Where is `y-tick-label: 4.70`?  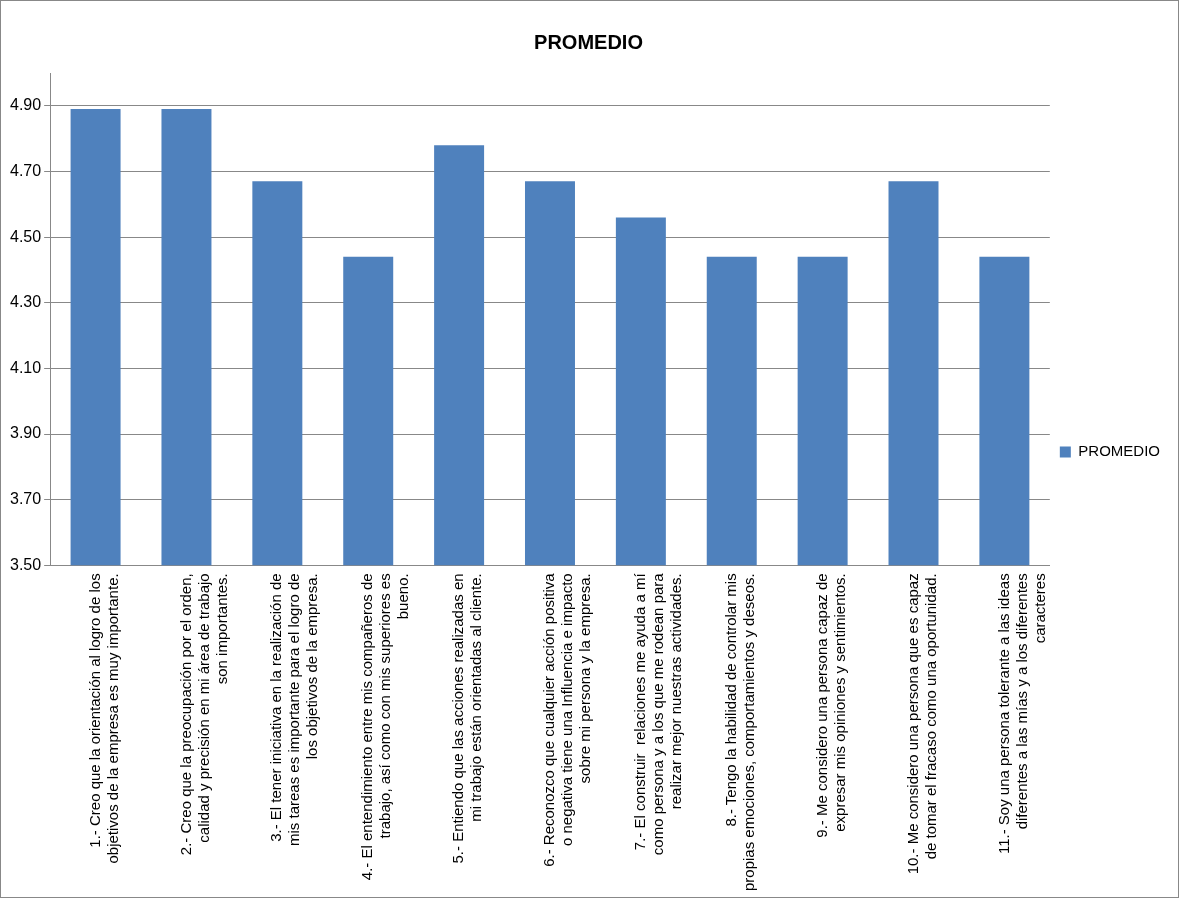
y-tick-label: 4.70 is located at coordinates (26, 170).